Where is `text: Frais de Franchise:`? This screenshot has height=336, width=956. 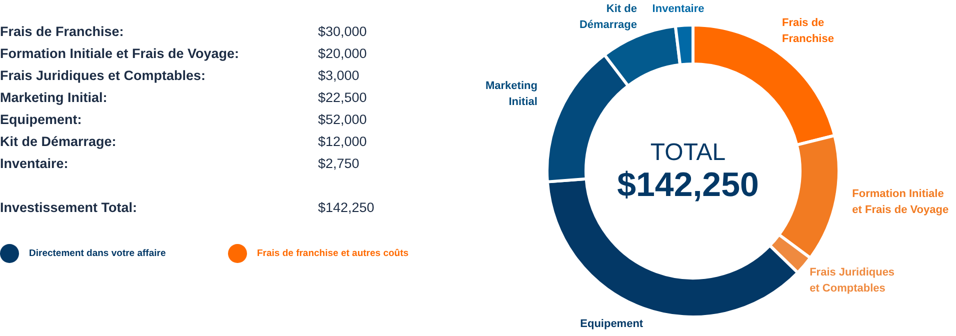 text: Frais de Franchise: is located at coordinates (62, 32).